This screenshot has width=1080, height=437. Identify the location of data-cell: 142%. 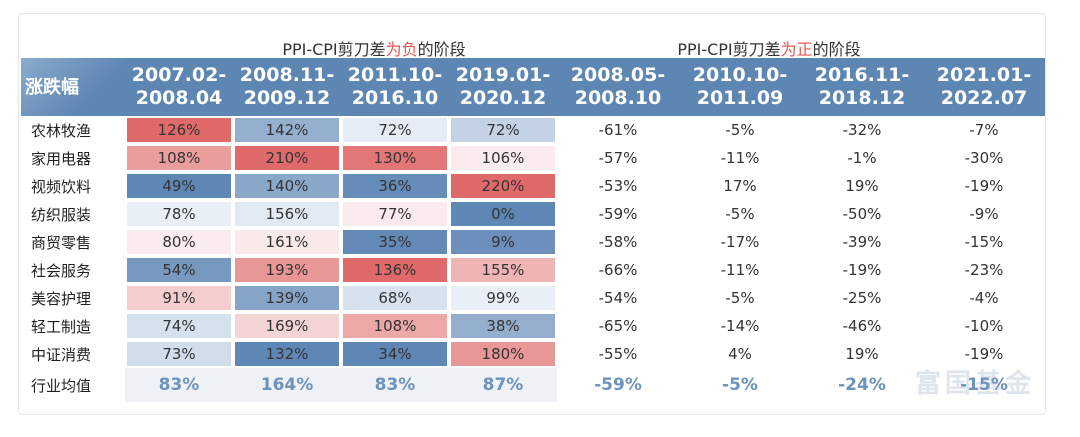
(287, 130).